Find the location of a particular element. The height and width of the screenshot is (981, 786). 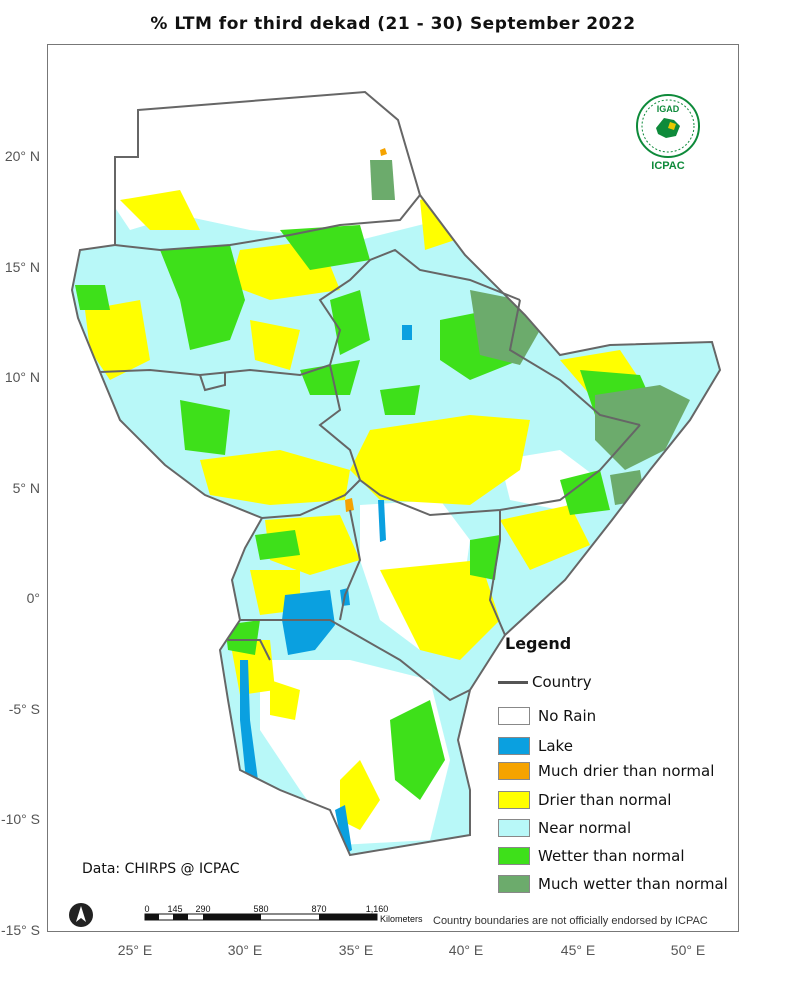

lat-tick: -10° S is located at coordinates (20, 819).